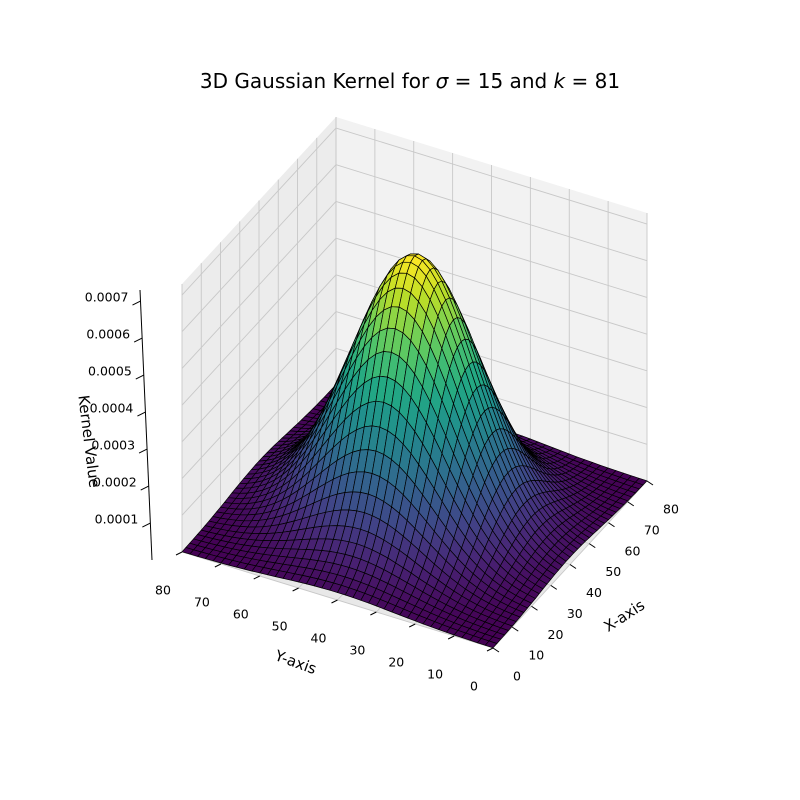 The height and width of the screenshot is (800, 800). I want to click on y-tick-label: 20, so click(396, 662).